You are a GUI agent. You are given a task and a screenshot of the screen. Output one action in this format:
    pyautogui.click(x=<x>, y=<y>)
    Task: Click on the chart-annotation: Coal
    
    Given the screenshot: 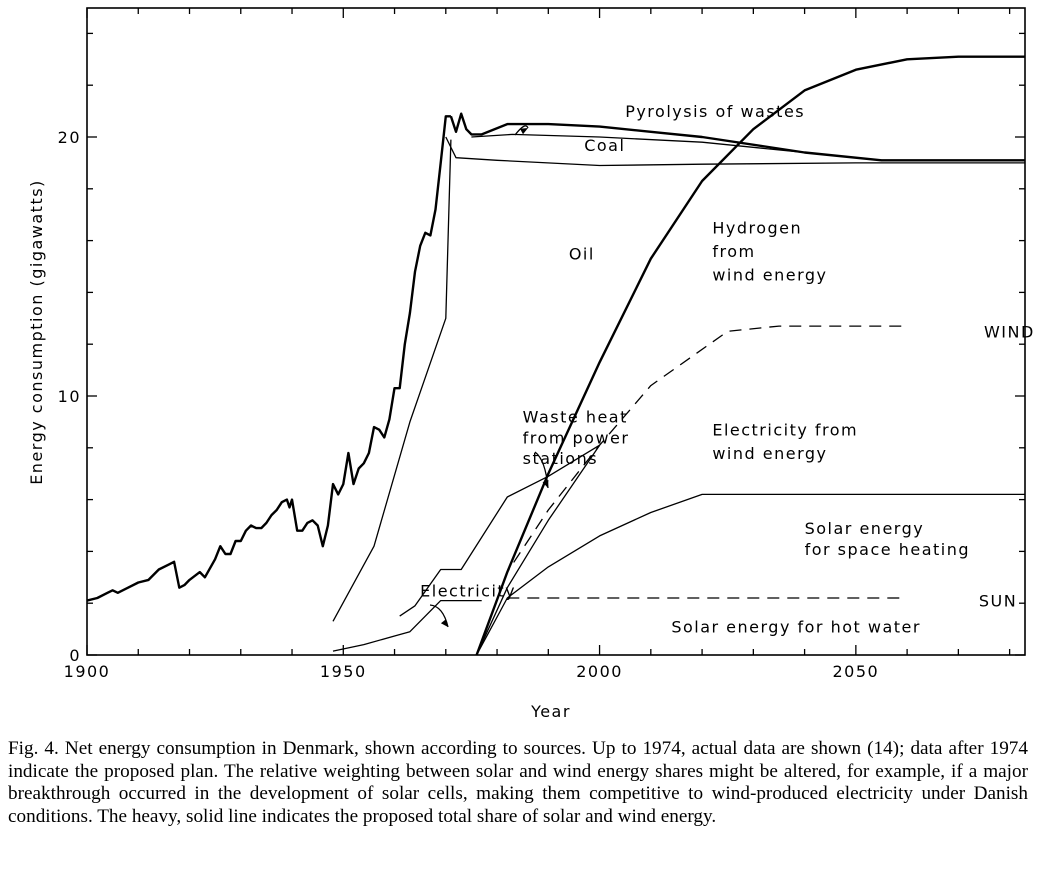 What is the action you would take?
    pyautogui.click(x=604, y=145)
    